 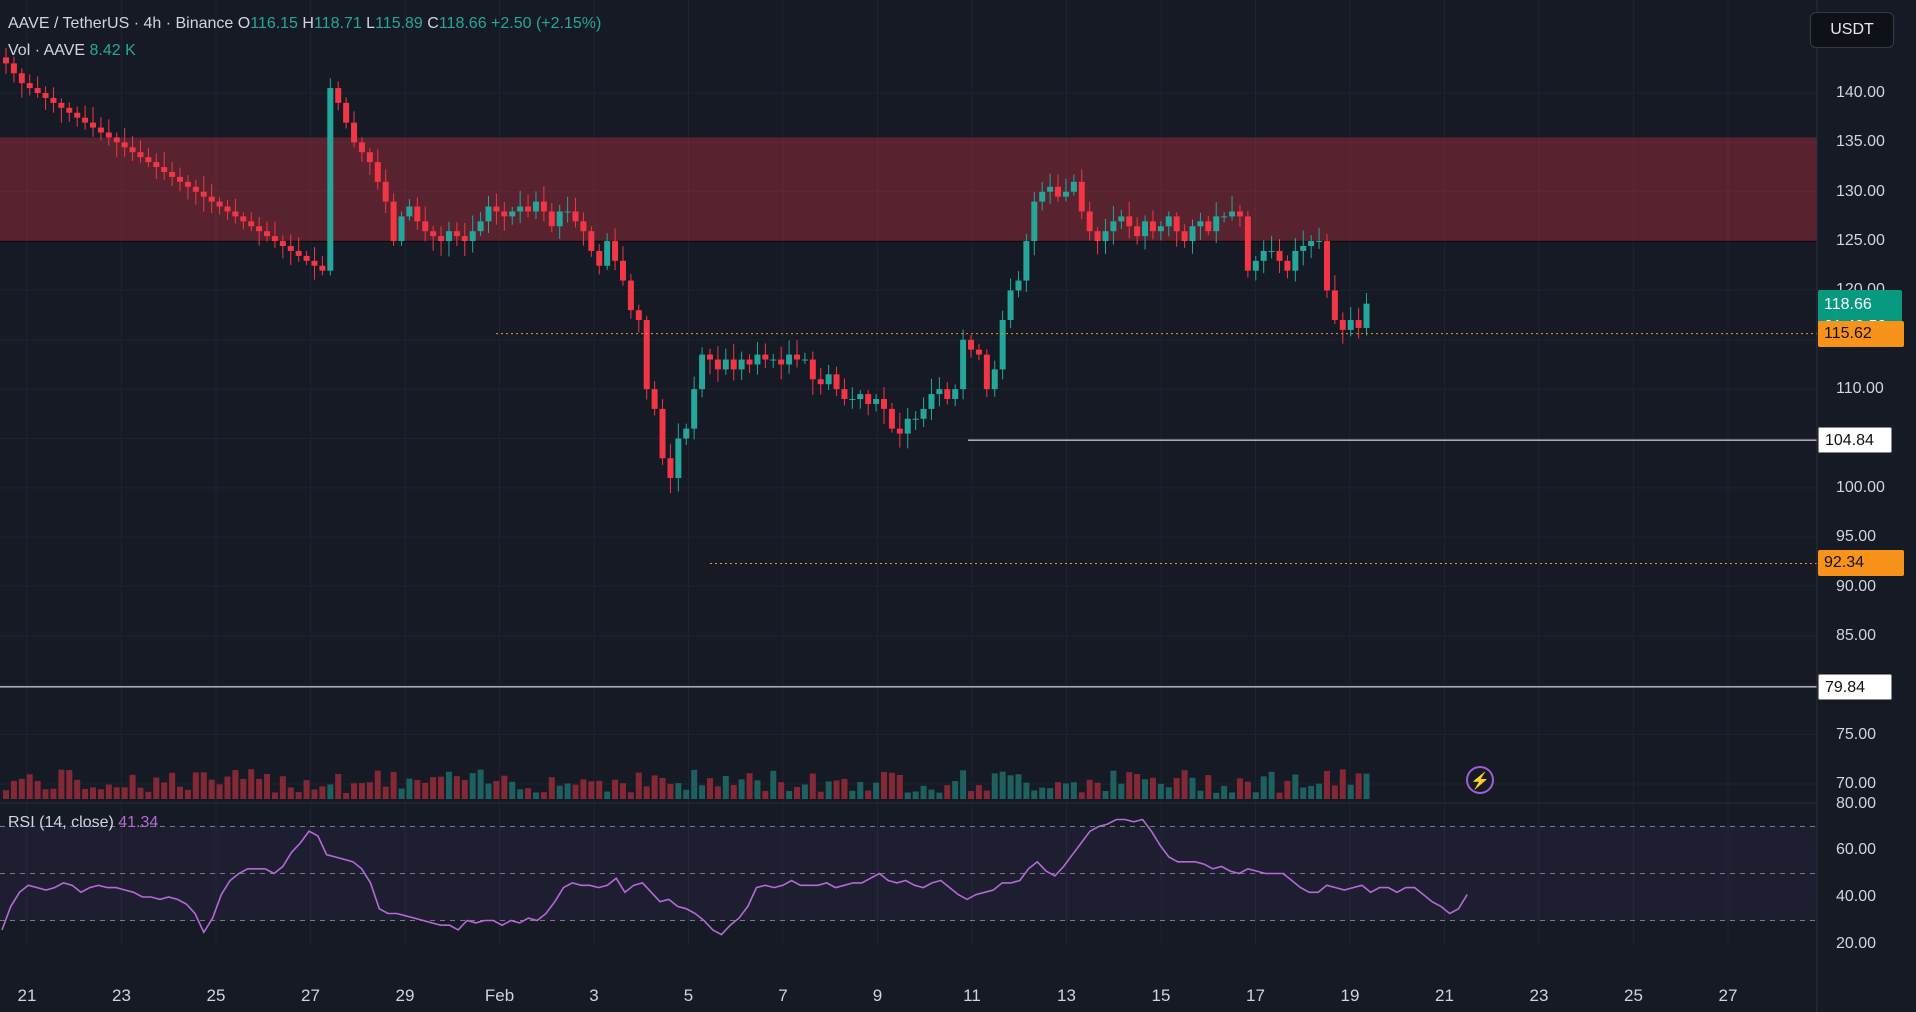 I want to click on rsi-legend: RSI (14, close) 41.34, so click(x=83, y=823).